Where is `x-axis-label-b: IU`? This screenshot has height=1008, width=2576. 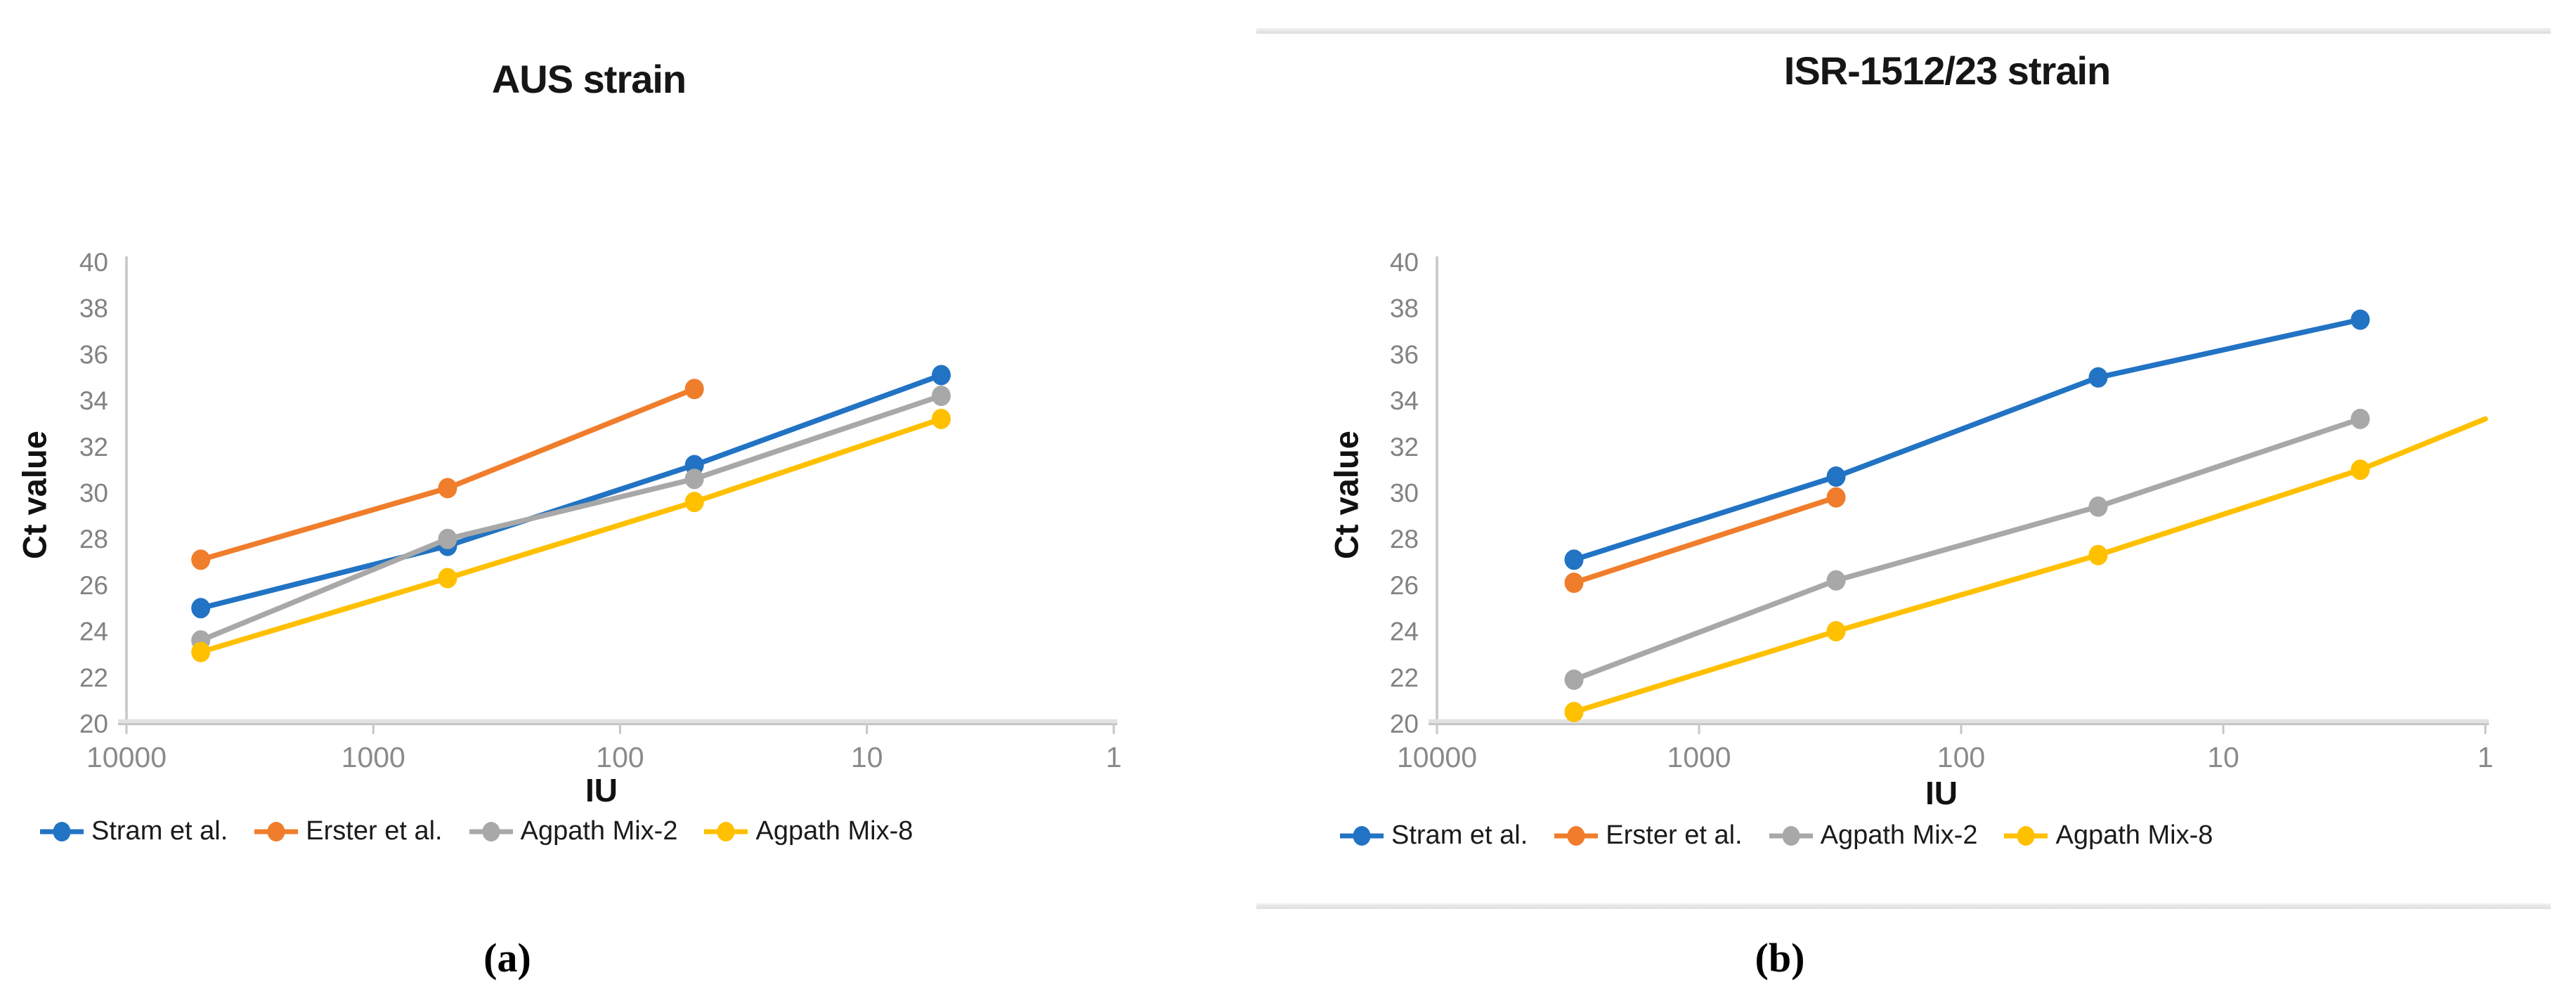
x-axis-label-b: IU is located at coordinates (1941, 793).